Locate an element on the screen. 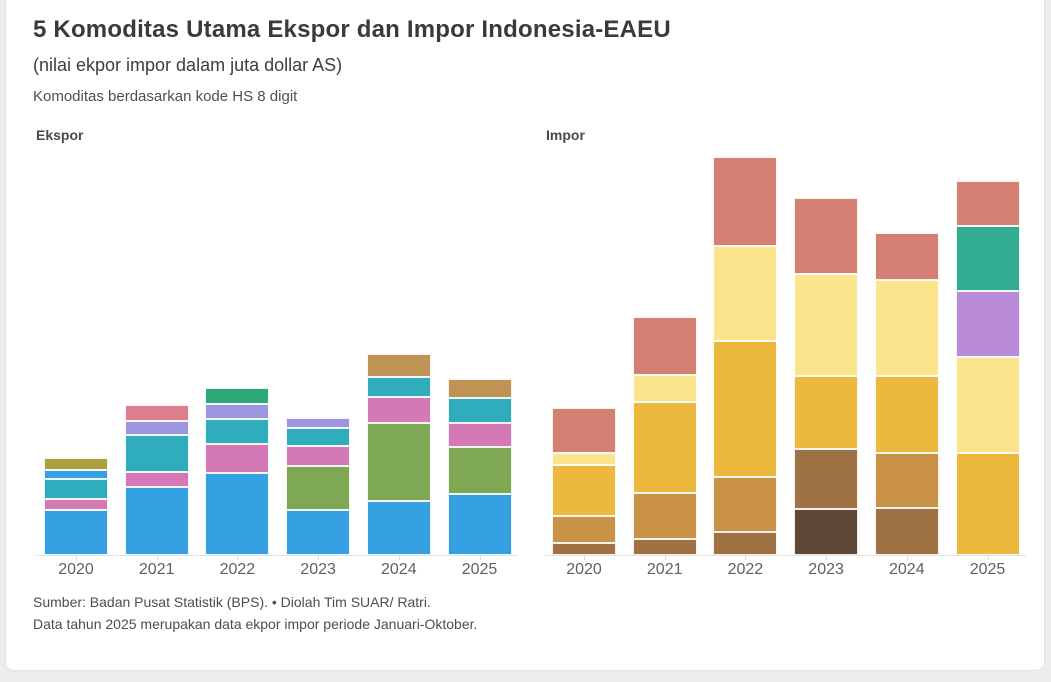 The height and width of the screenshot is (682, 1051). bar-impor-2025 is located at coordinates (987, 368).